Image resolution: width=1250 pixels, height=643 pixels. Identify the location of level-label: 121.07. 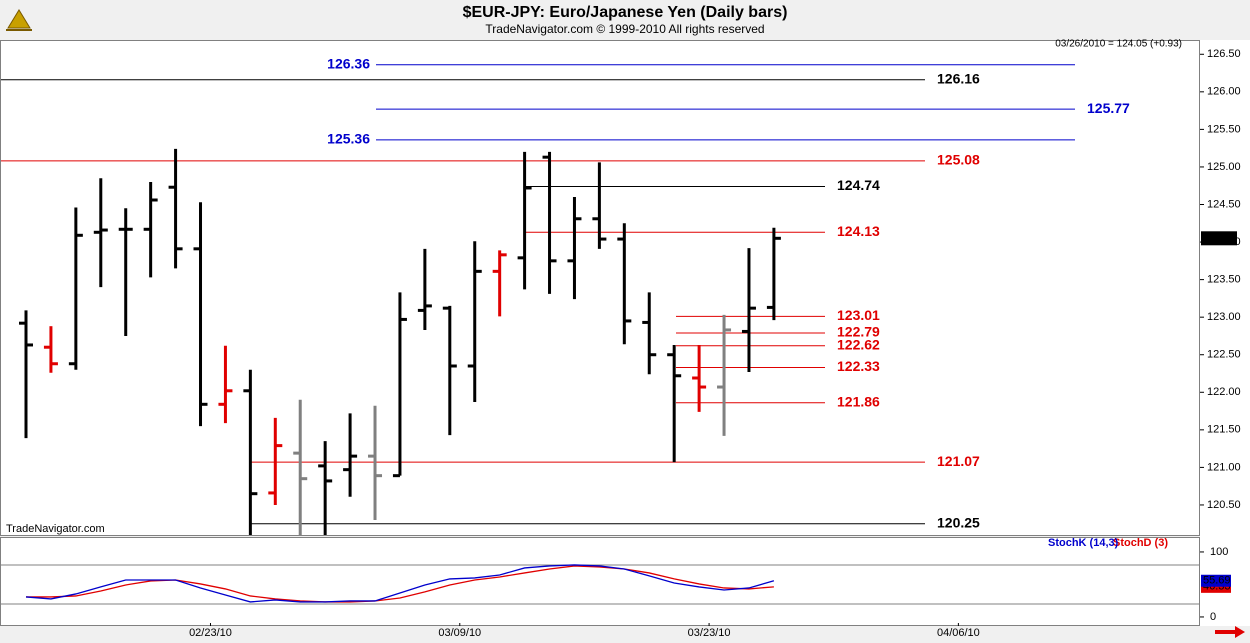
(958, 461).